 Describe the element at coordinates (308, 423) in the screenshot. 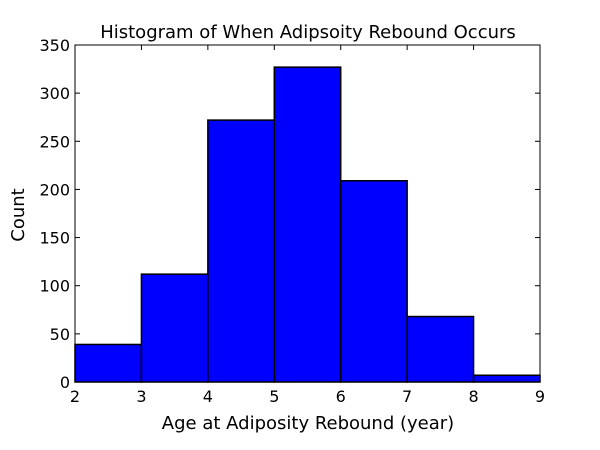

I see `x-axis-label: Age at Adiposity Rebound (year)` at that location.